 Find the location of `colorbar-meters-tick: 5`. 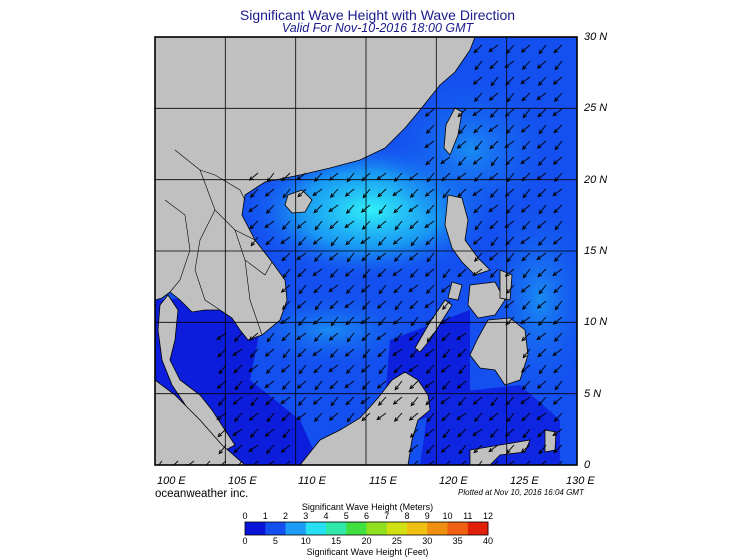

colorbar-meters-tick: 5 is located at coordinates (346, 516).